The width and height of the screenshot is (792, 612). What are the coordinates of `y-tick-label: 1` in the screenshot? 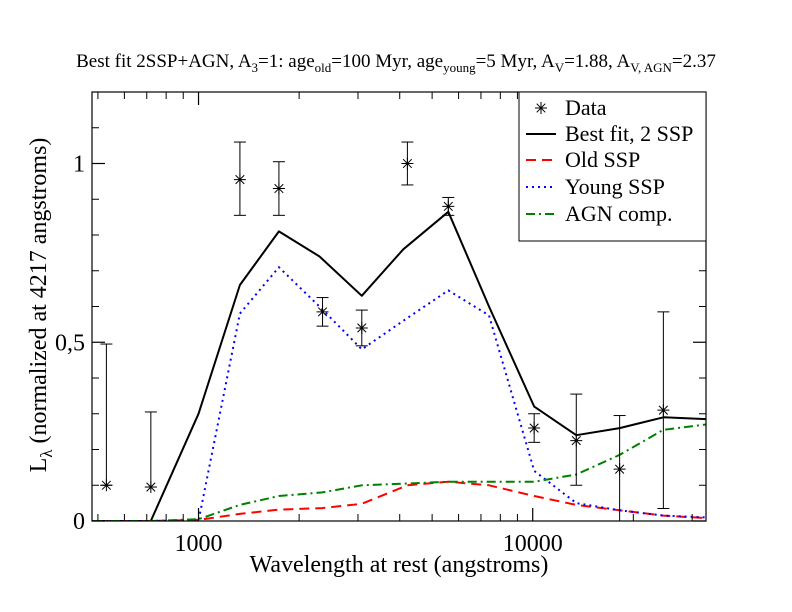 It's located at (79, 165).